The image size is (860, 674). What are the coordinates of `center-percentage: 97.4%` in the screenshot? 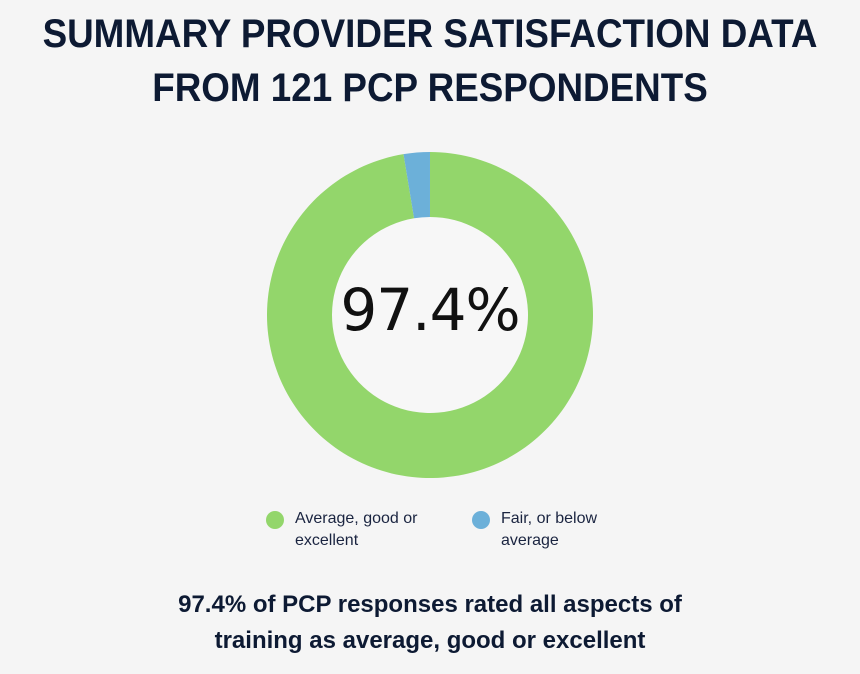 It's located at (430, 310).